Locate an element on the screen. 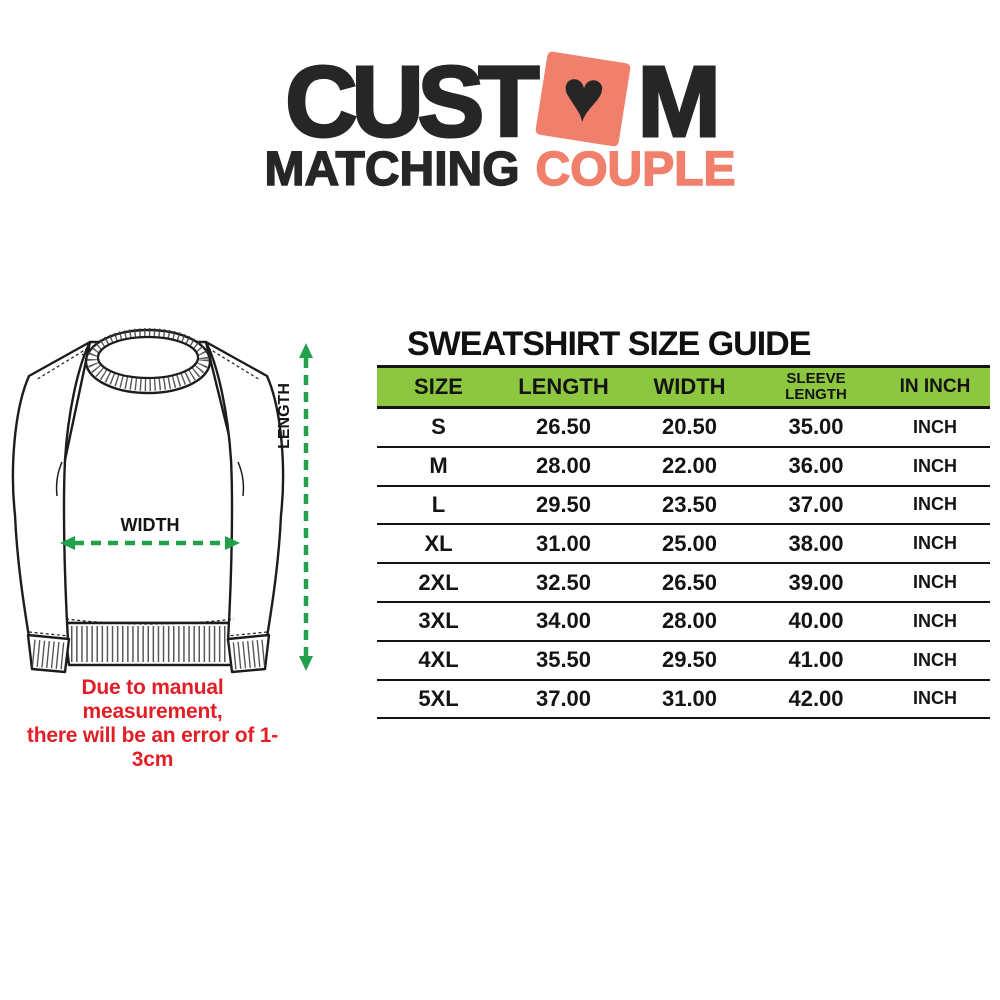 Image resolution: width=1000 pixels, height=1000 pixels. width-cell: 22.00 is located at coordinates (689, 466).